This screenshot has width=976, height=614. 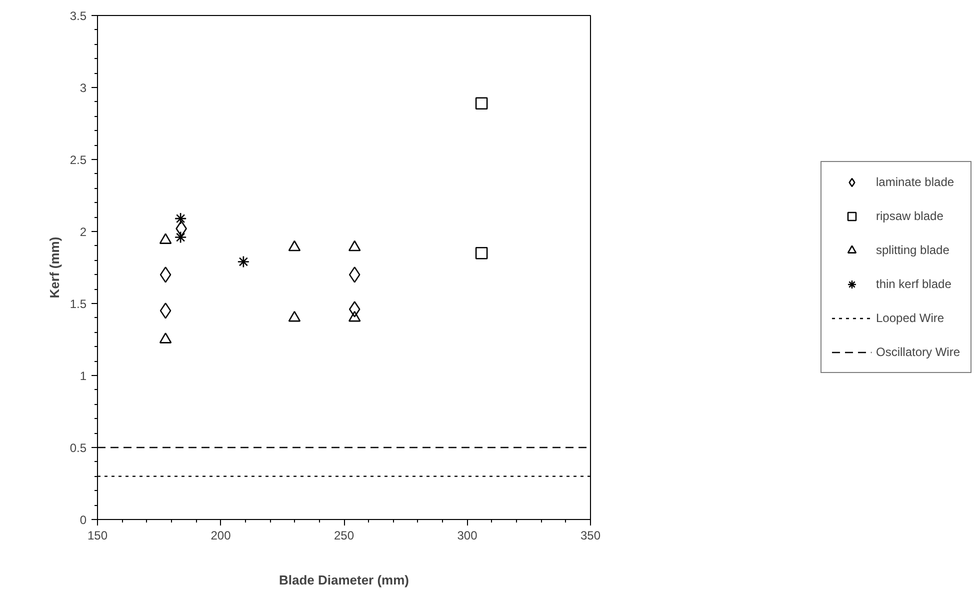 I want to click on y-axis-title: Kerf (mm), so click(x=54, y=267).